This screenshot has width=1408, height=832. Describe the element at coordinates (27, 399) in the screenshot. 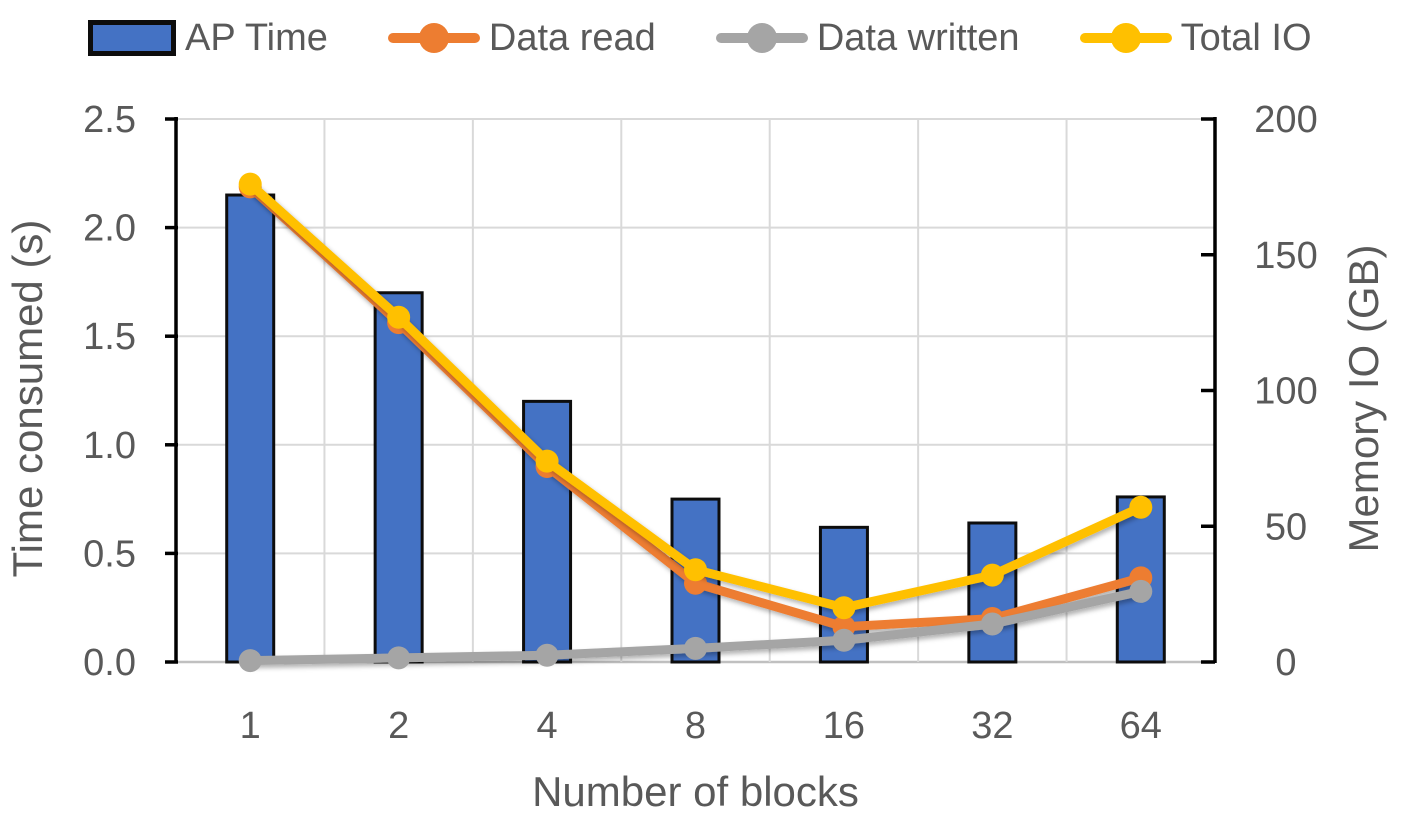

I see `left-axis-title: Time consumed (s)` at that location.